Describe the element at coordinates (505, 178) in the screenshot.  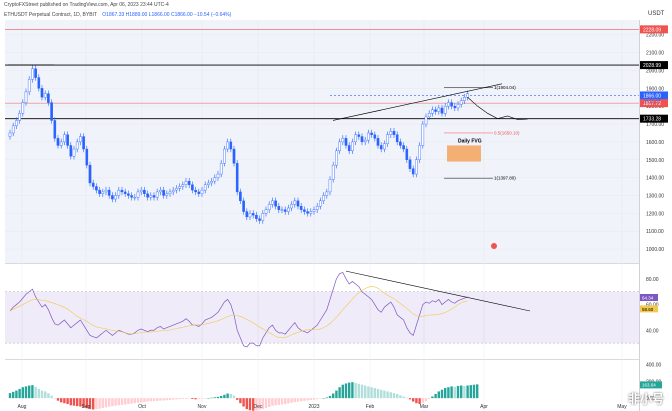
I see `fib-level-label: 1(1397.80)` at that location.